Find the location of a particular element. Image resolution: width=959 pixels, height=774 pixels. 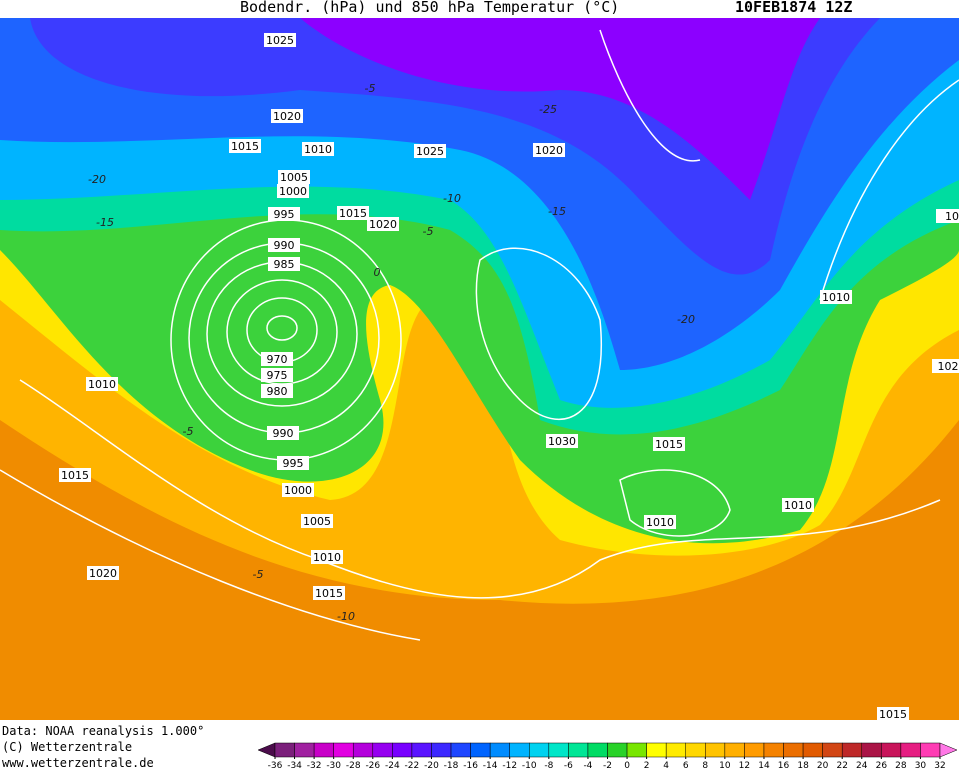

colorbar-tick-label: -16 is located at coordinates (470, 765).